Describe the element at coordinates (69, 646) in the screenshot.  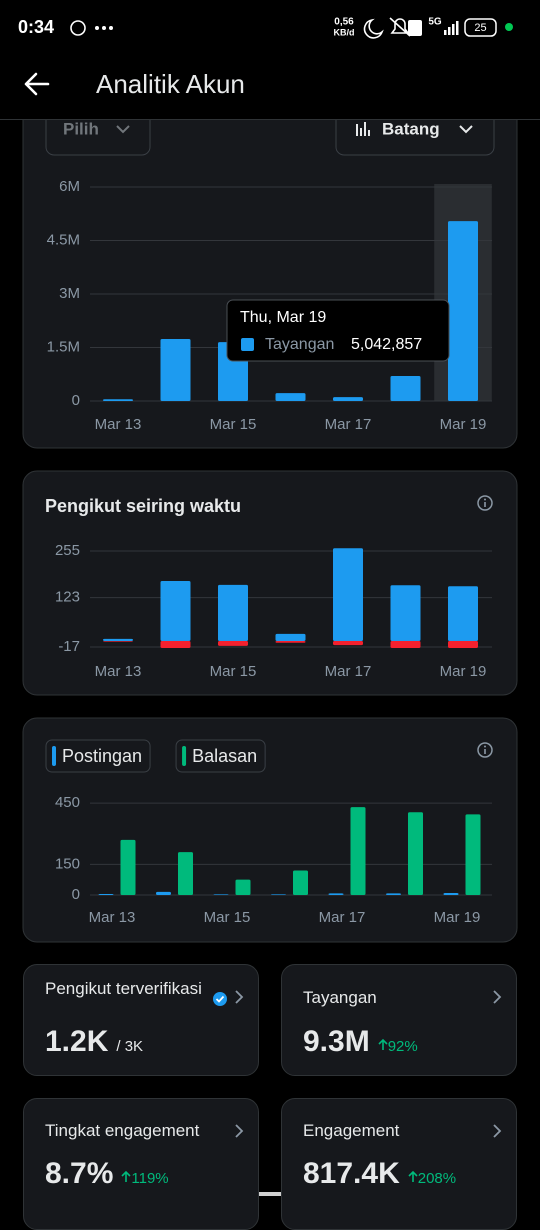
I see `y-tick-label: -17` at that location.